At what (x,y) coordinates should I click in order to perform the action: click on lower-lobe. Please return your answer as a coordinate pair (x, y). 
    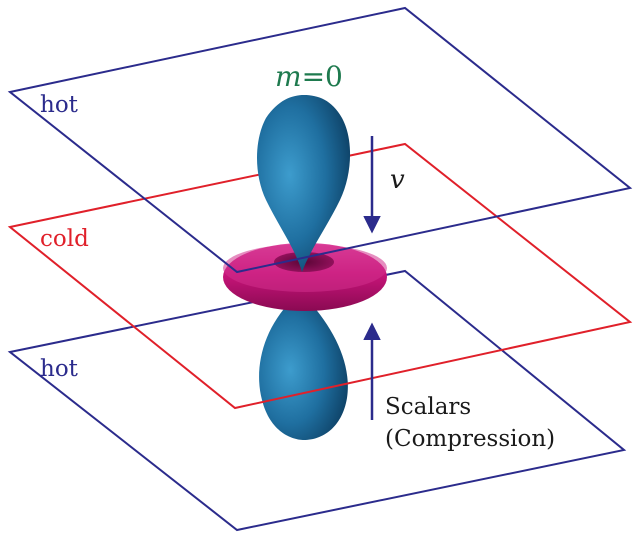
    Looking at the image, I should click on (303, 370).